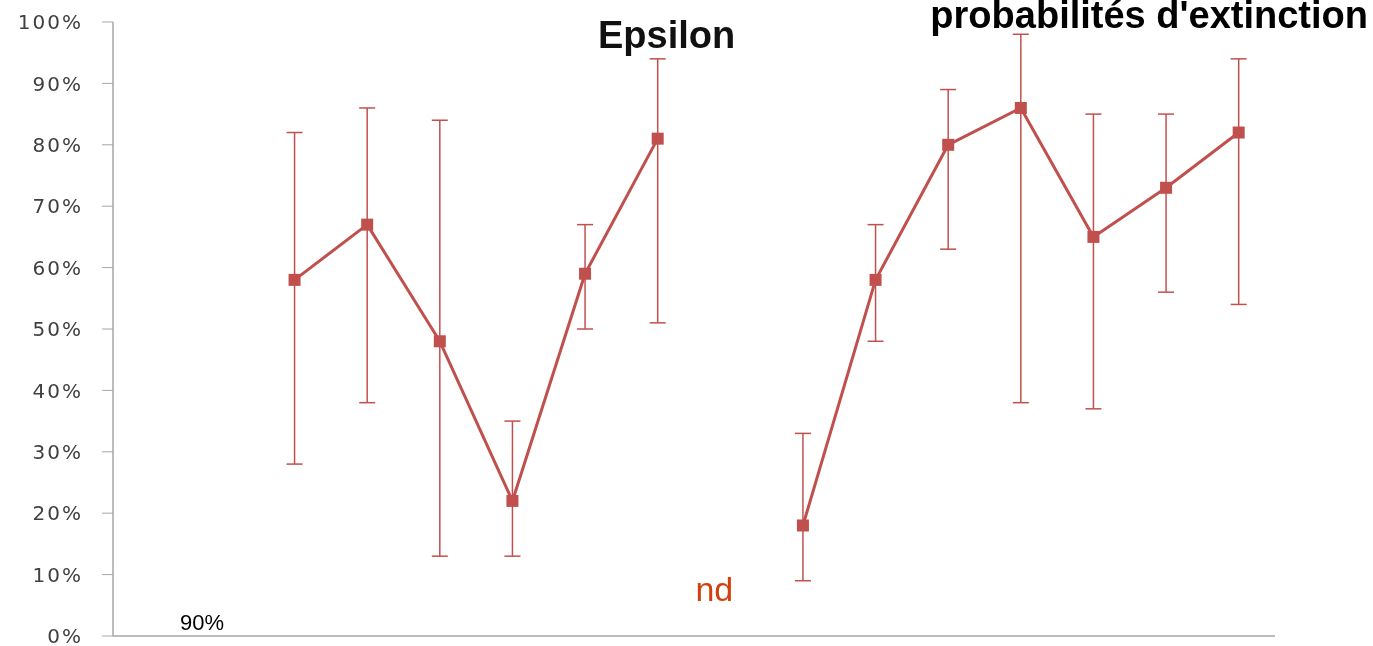  I want to click on annotation: nd, so click(714, 589).